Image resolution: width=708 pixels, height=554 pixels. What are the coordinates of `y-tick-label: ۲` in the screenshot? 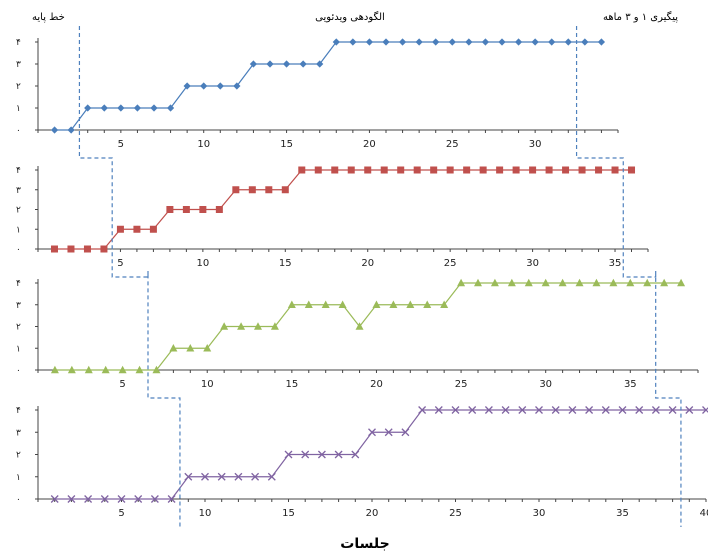 It's located at (18, 211).